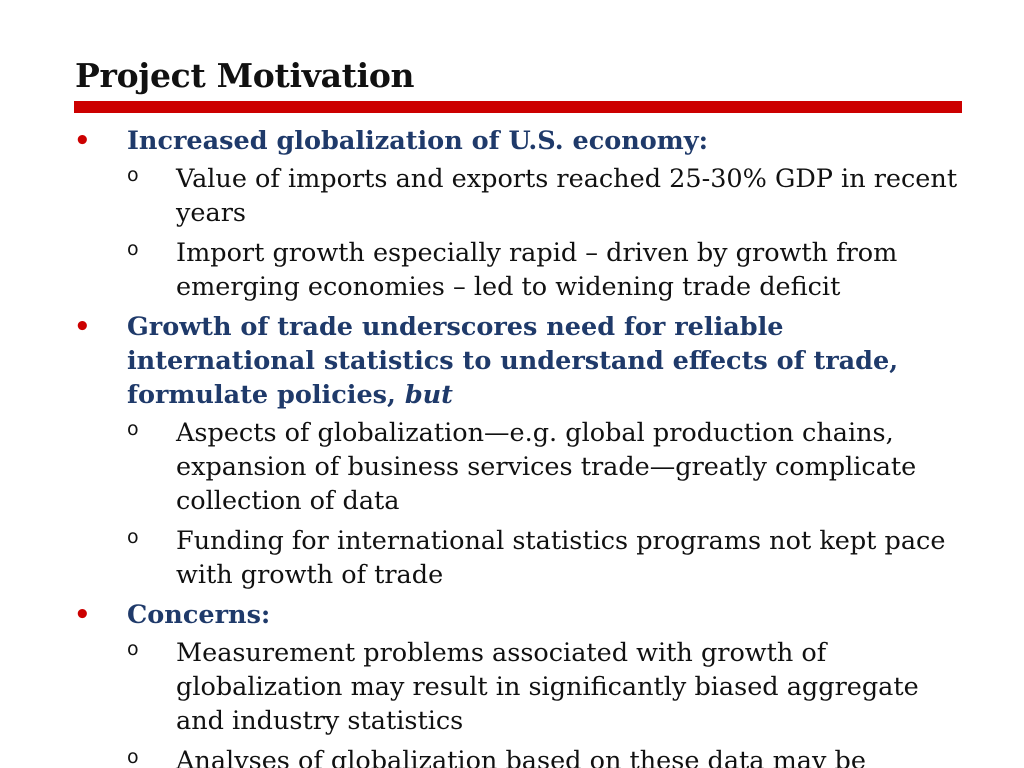 The image size is (1024, 768). What do you see at coordinates (512, 615) in the screenshot?
I see `bullet-item: • Concerns:` at bounding box center [512, 615].